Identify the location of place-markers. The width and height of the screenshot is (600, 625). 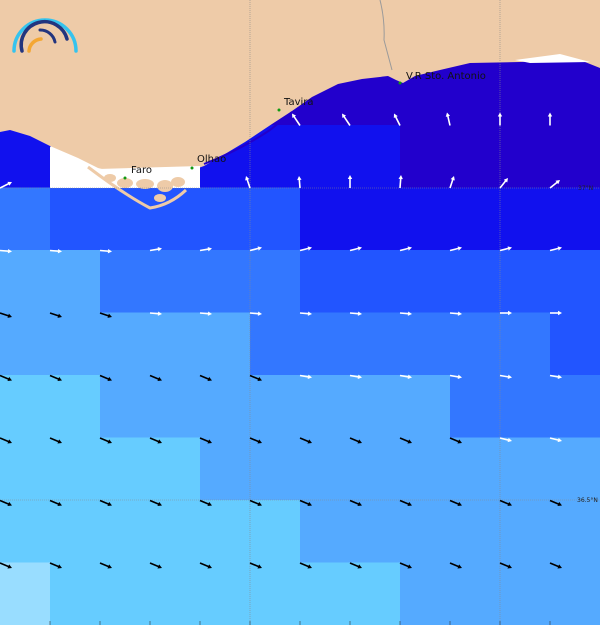
(262, 130).